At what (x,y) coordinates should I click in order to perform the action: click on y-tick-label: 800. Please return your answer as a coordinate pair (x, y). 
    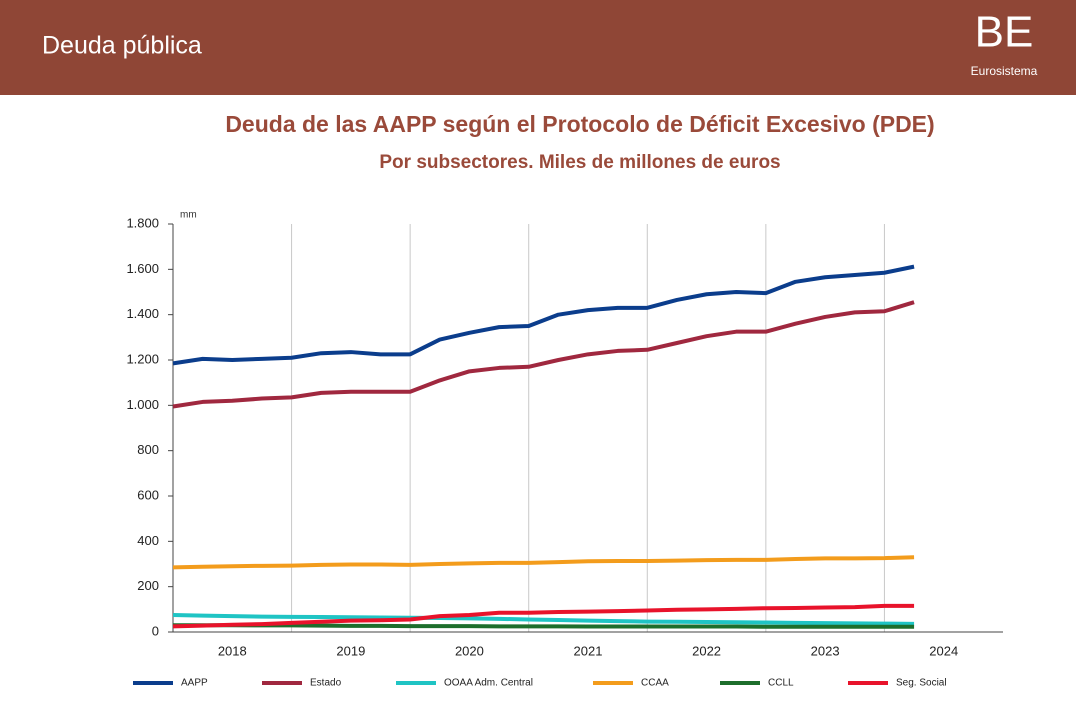
    Looking at the image, I should click on (148, 449).